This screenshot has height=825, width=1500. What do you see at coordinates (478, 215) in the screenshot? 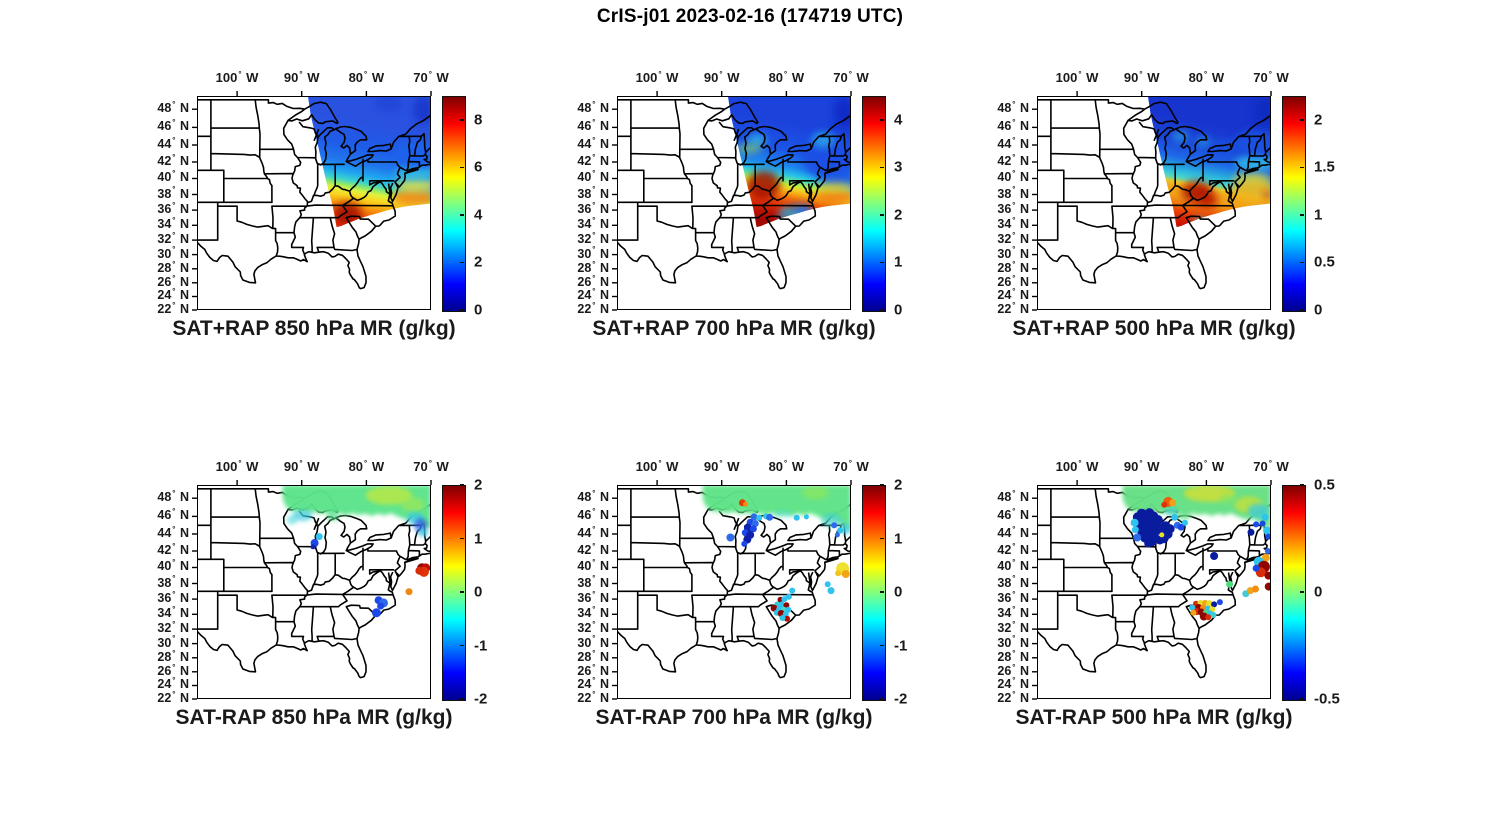
I see `colorbar-tick-label: 4` at bounding box center [478, 215].